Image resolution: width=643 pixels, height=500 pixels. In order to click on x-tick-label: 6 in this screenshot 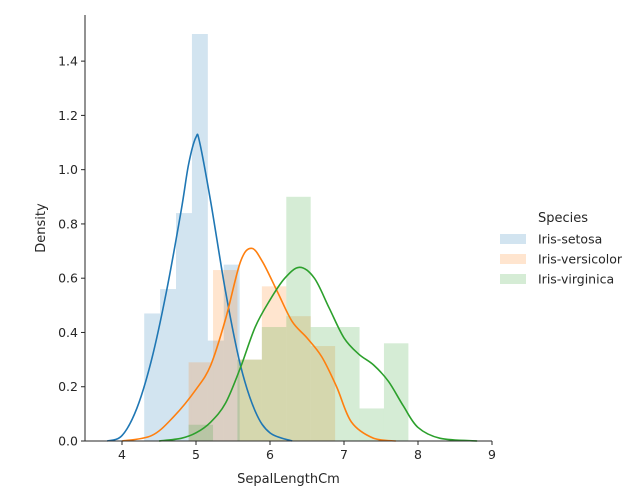, I will do `click(270, 454)`.